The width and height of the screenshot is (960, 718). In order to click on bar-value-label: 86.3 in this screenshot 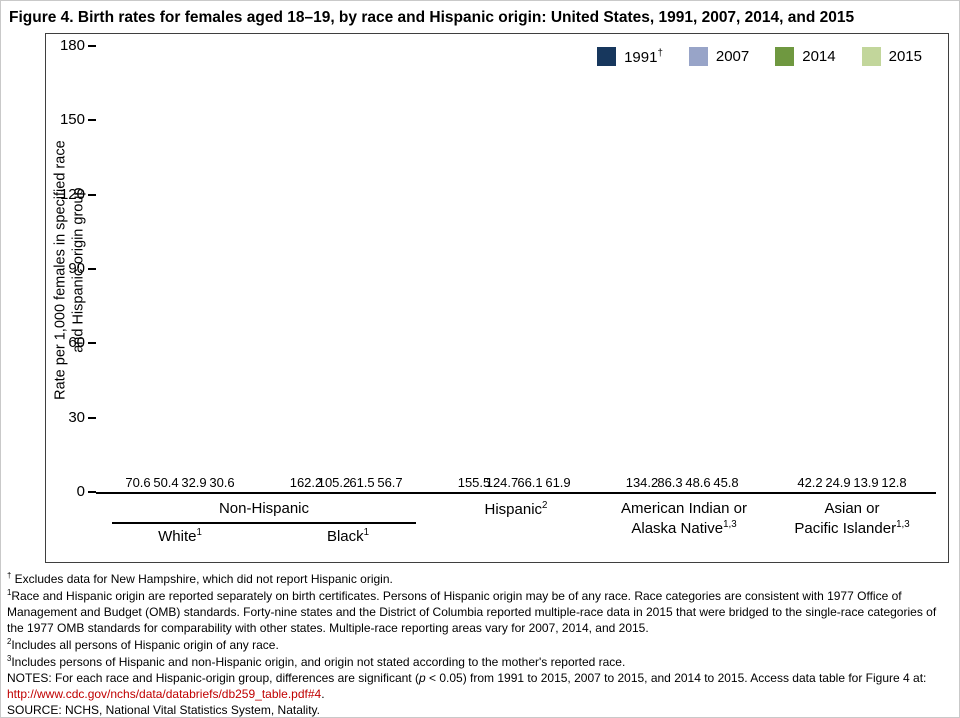, I will do `click(670, 482)`.